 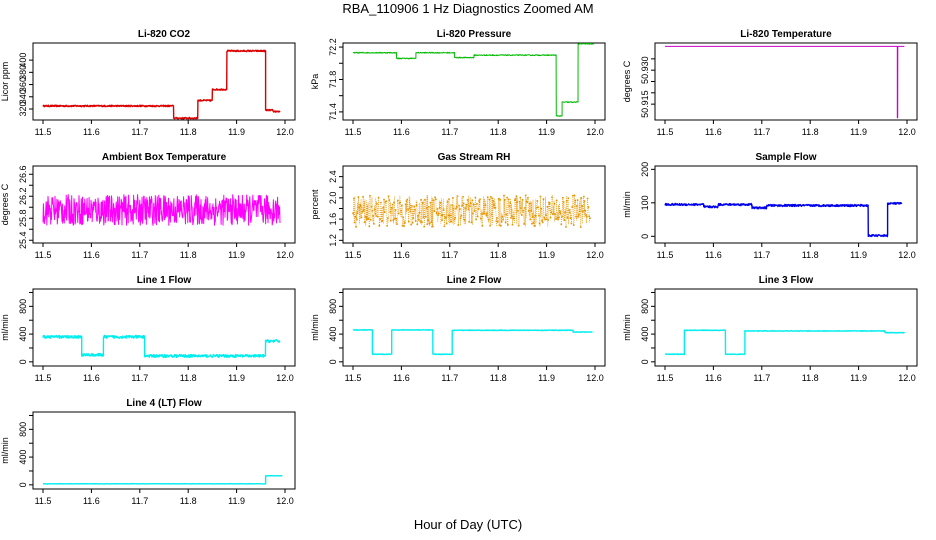 What do you see at coordinates (23, 96) in the screenshot?
I see `y-tick-label: 340` at bounding box center [23, 96].